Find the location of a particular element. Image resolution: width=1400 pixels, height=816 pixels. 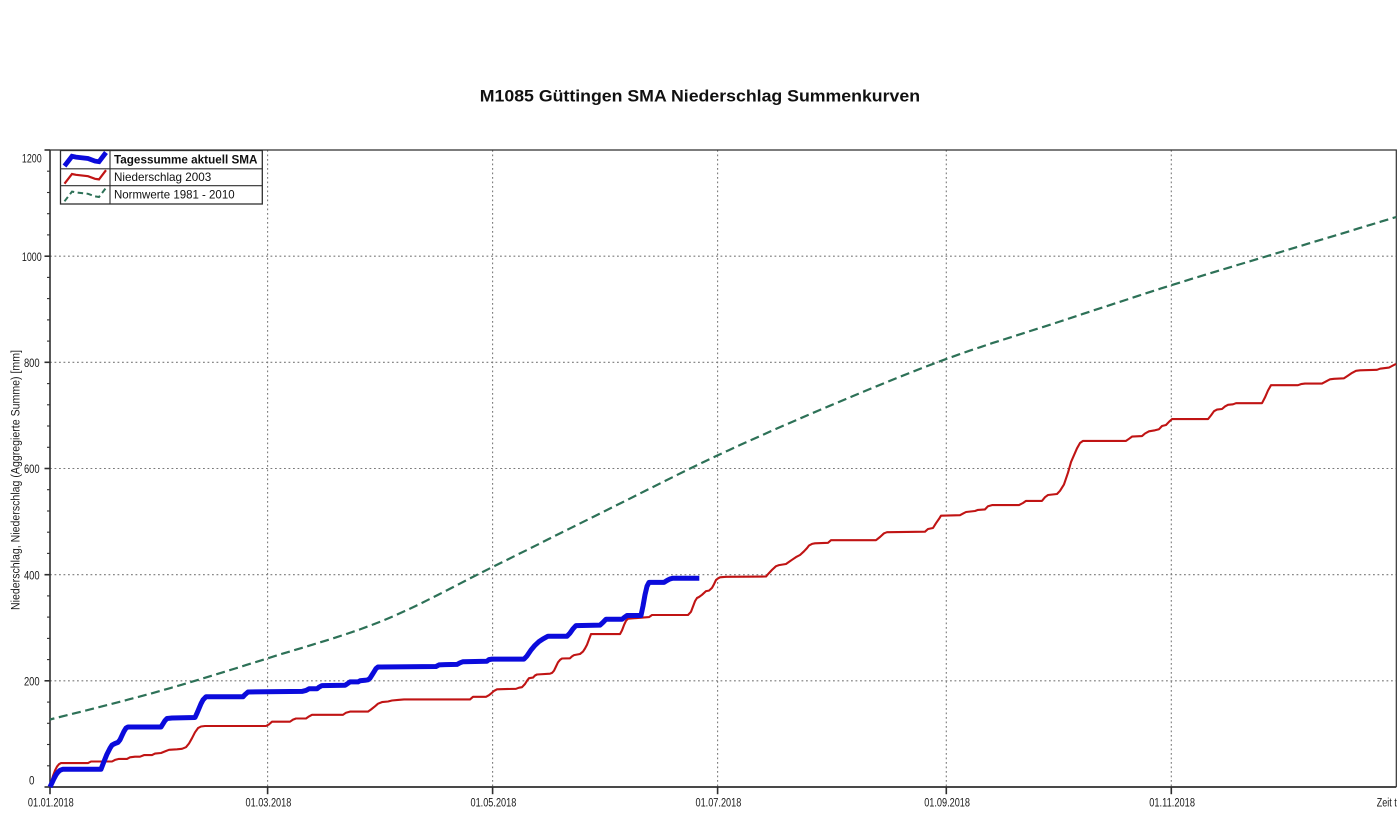

svg-text: 400 is located at coordinates (32, 576).